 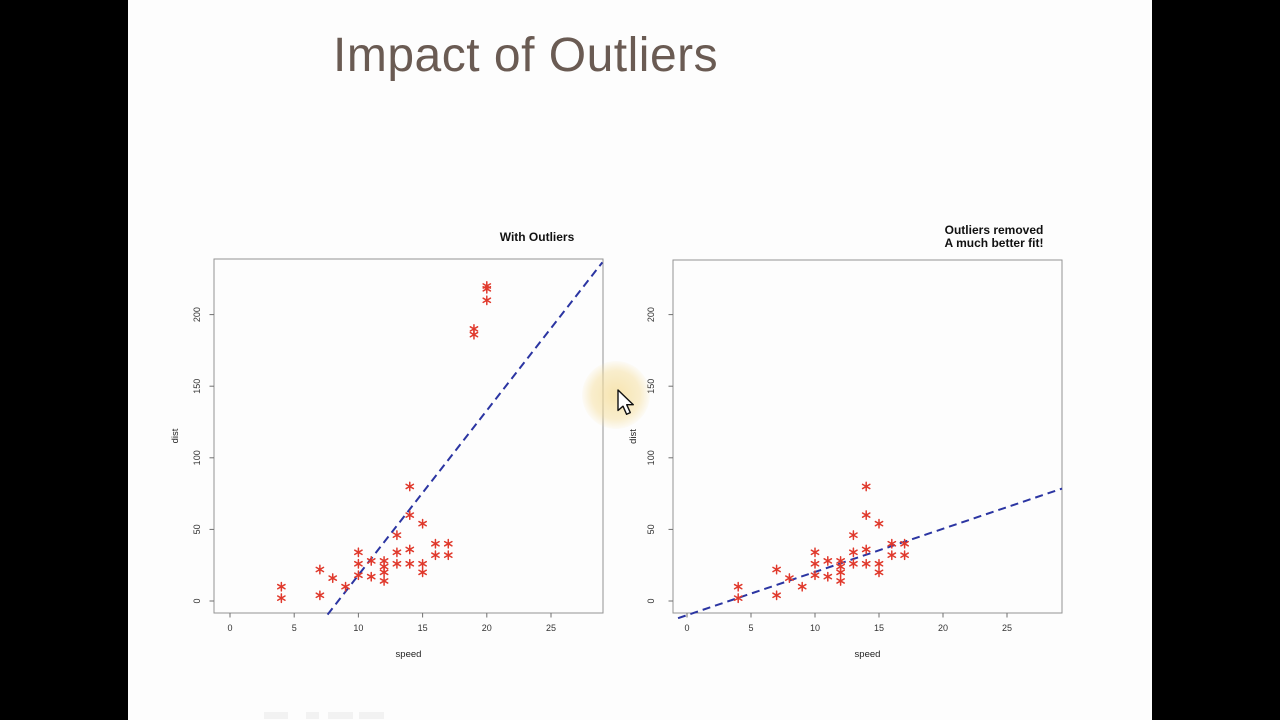 I want to click on letterbox-left, so click(x=64, y=360).